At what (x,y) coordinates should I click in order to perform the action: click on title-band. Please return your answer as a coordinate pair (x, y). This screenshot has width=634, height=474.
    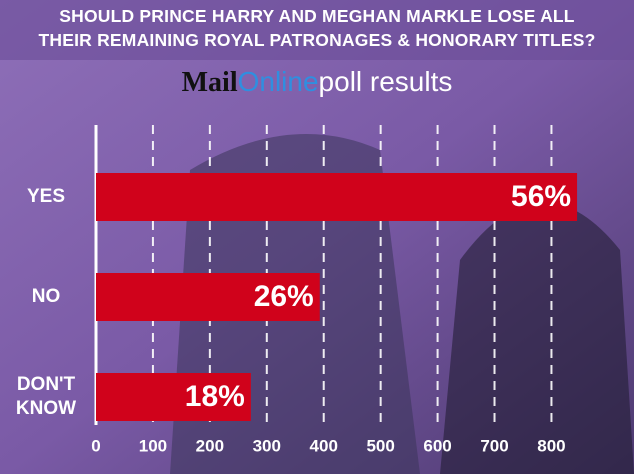
    Looking at the image, I should click on (317, 30).